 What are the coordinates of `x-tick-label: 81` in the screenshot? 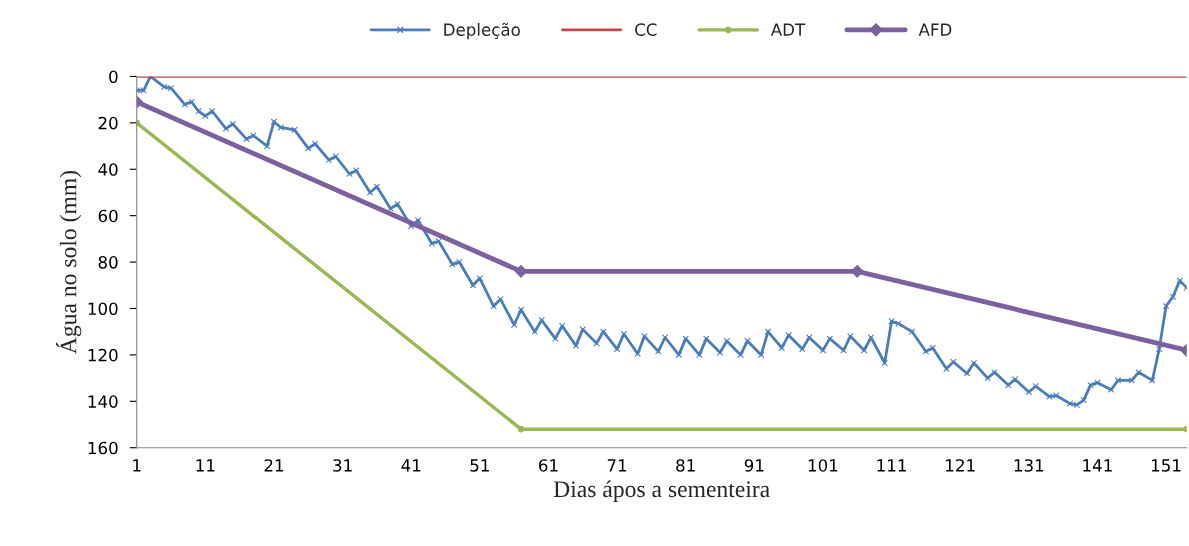 It's located at (685, 465).